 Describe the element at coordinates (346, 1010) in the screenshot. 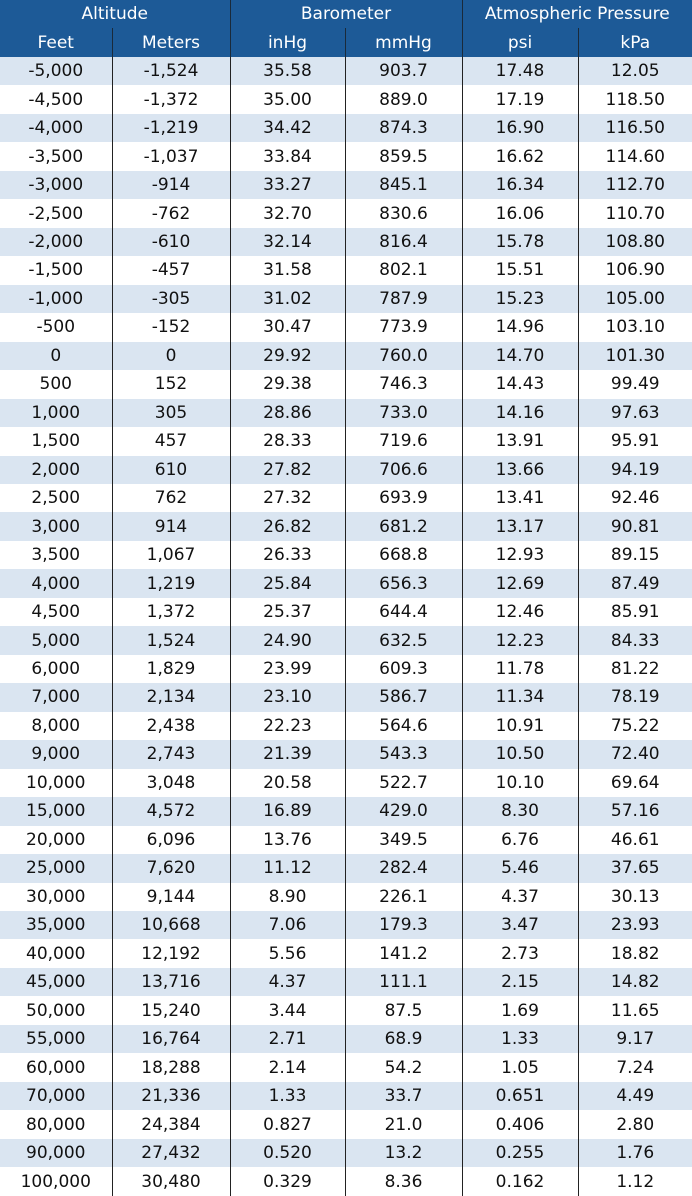

I see `table-row: 50,000 15,240 3.44 87.5 1.69 11.65` at that location.